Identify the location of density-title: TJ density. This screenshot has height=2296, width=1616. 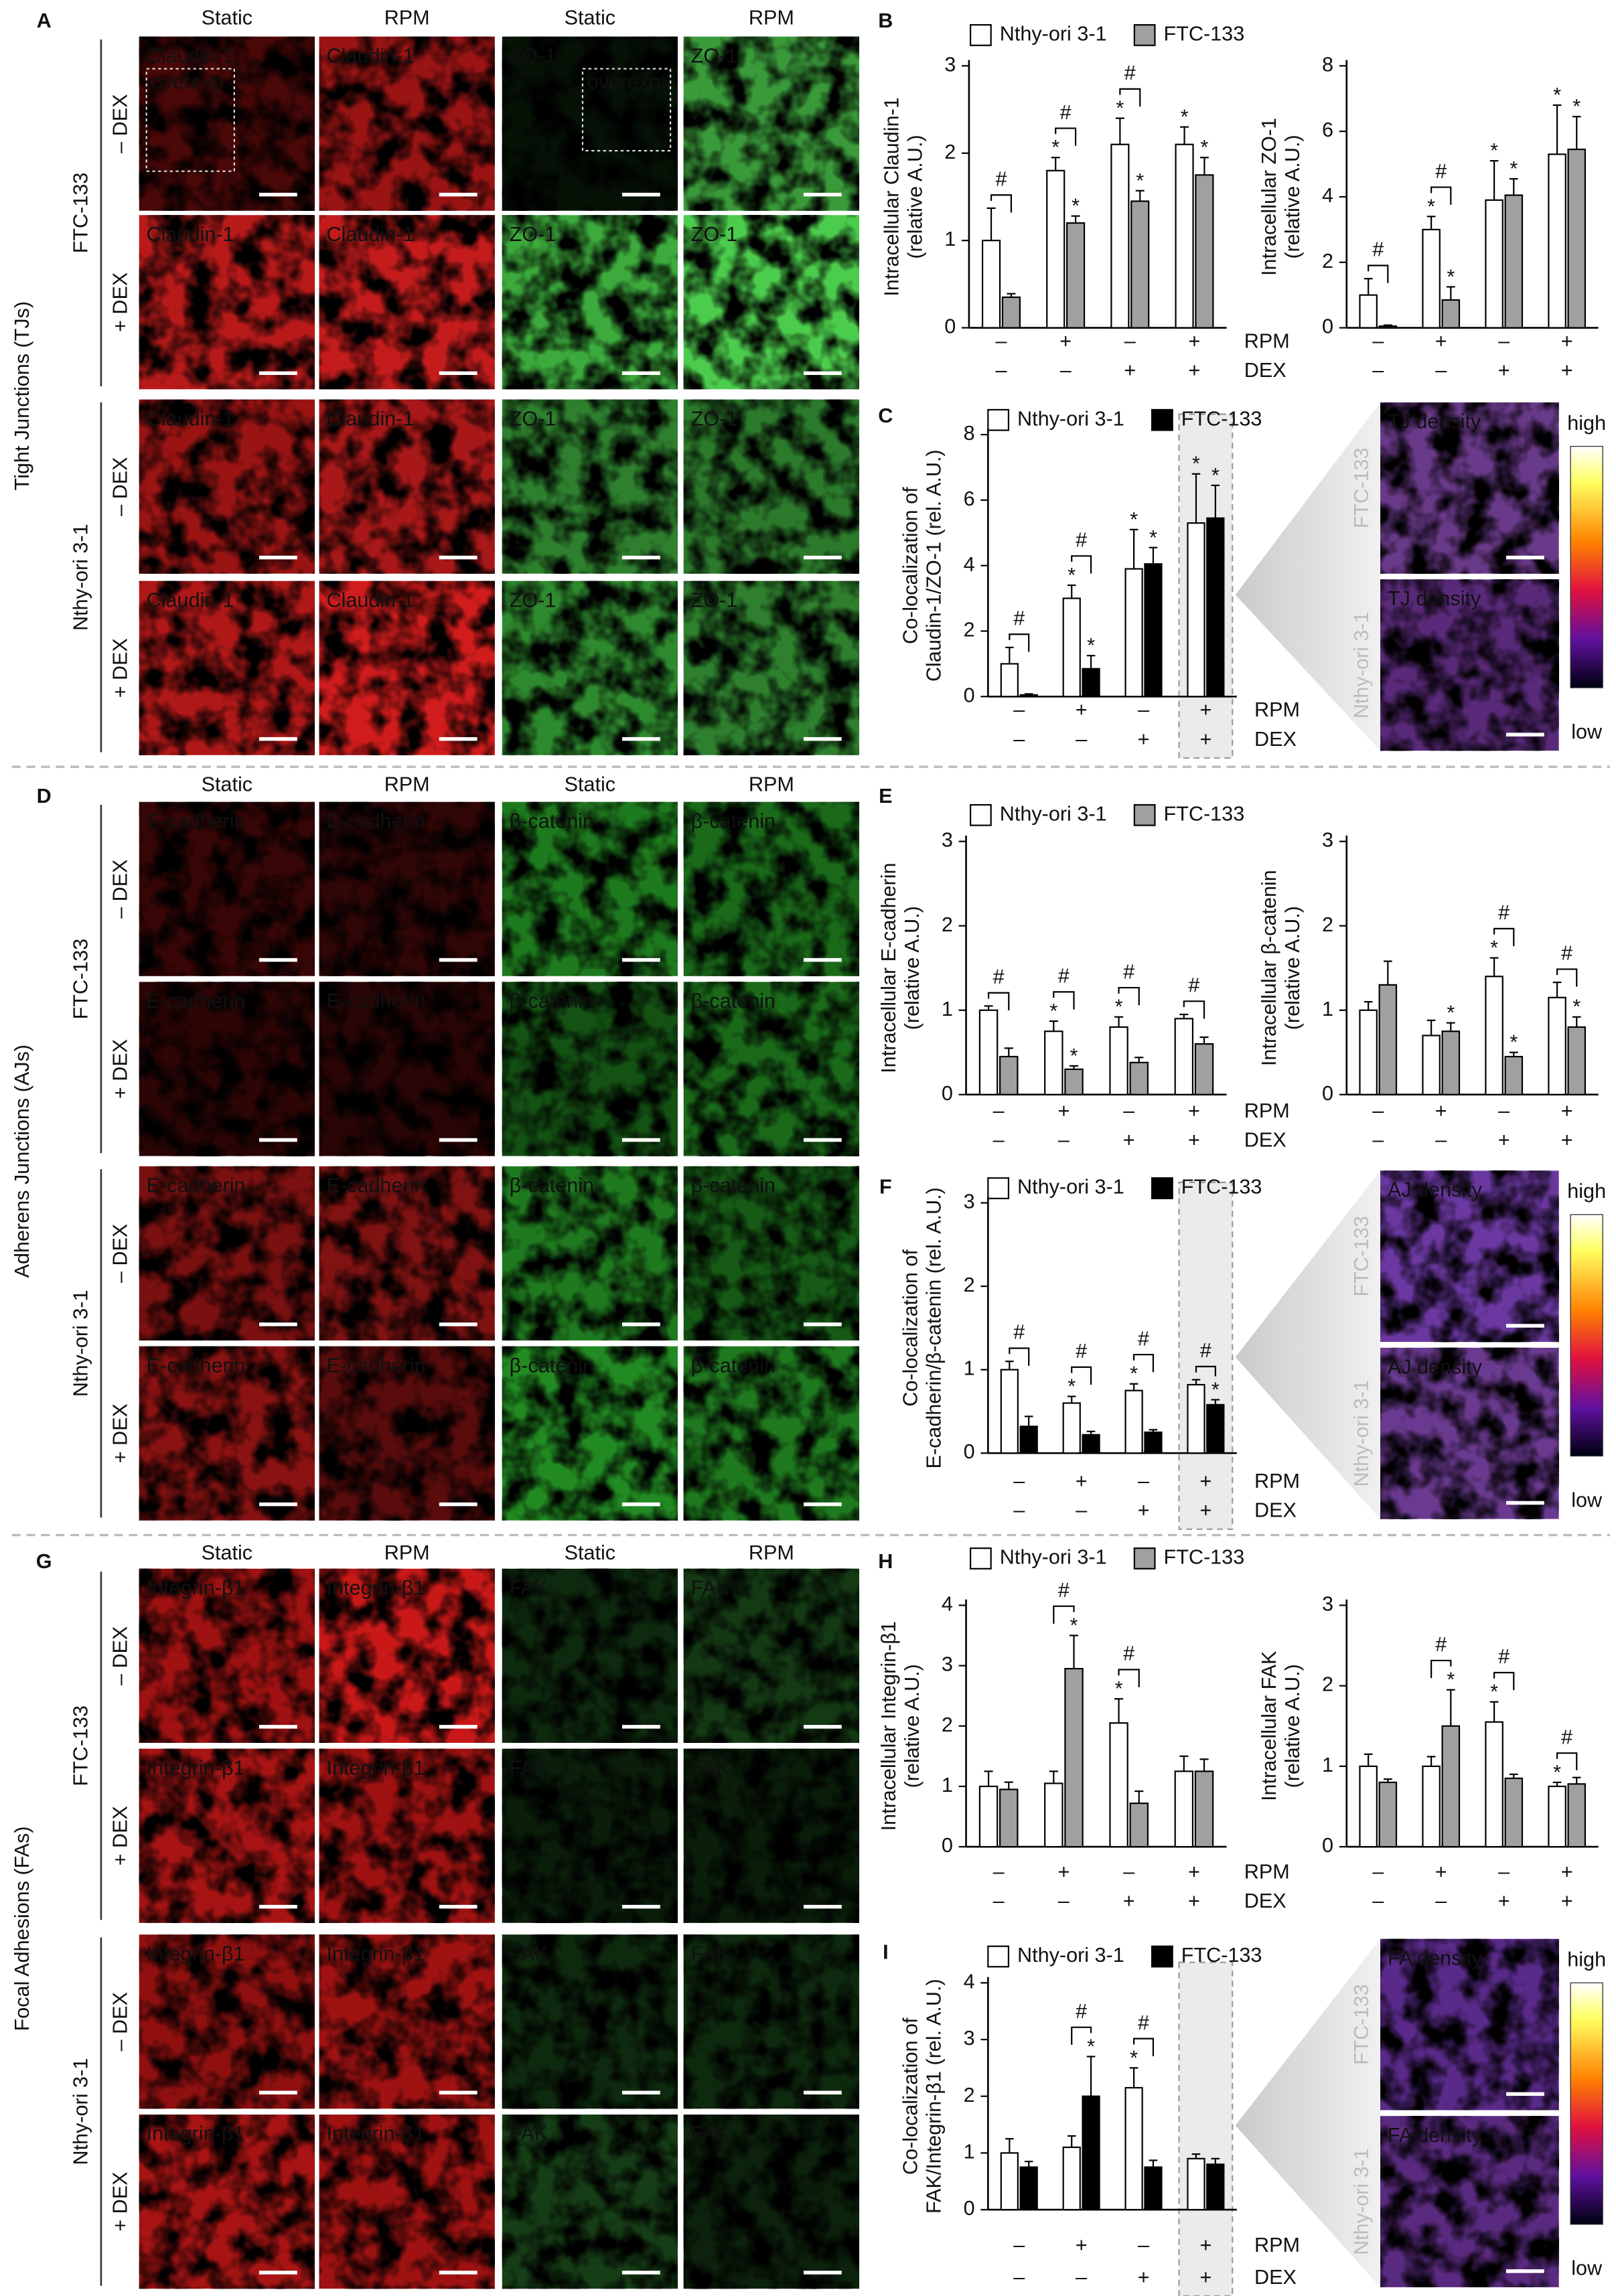
(1435, 598).